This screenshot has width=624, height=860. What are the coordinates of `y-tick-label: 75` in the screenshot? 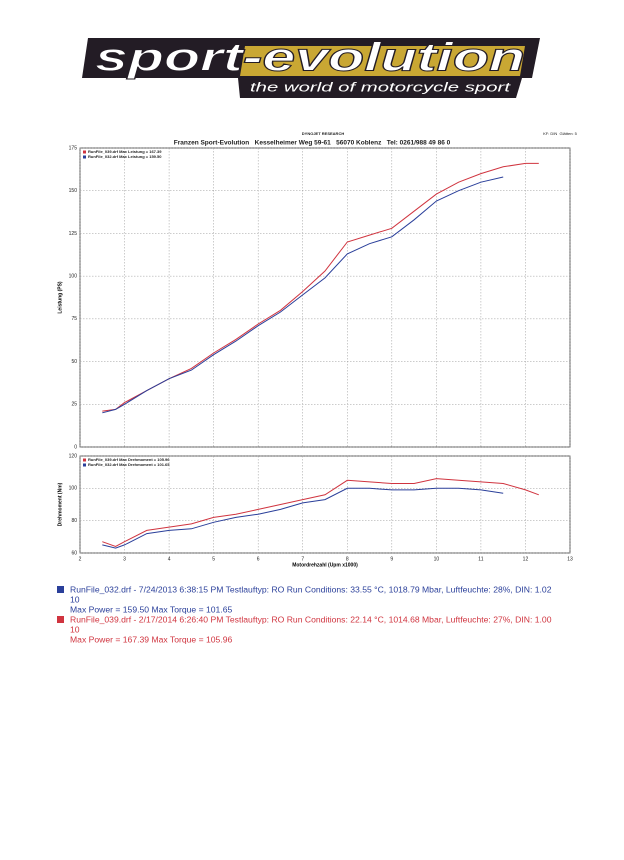 It's located at (74, 319).